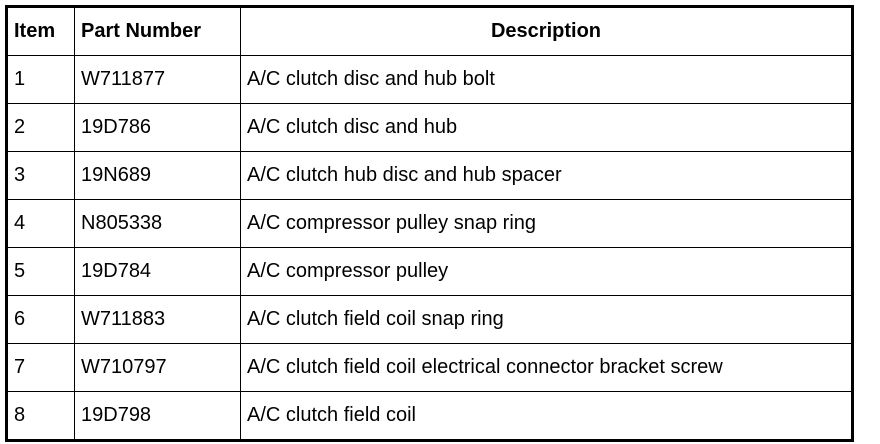 Image resolution: width=880 pixels, height=444 pixels. What do you see at coordinates (157, 79) in the screenshot?
I see `part-number-cell: W711877` at bounding box center [157, 79].